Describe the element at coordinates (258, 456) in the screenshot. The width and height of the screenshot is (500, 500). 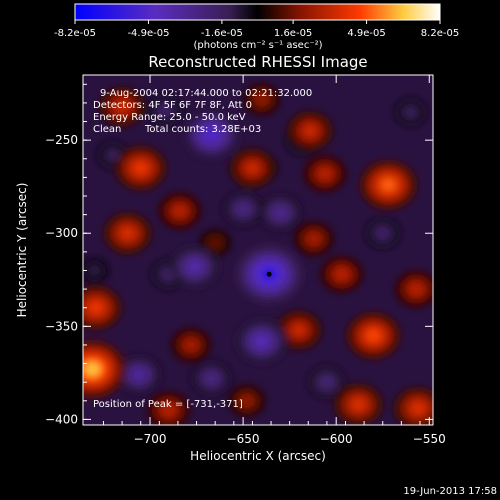
I see `x-axis-label: Heliocentric X (arcsec)` at that location.